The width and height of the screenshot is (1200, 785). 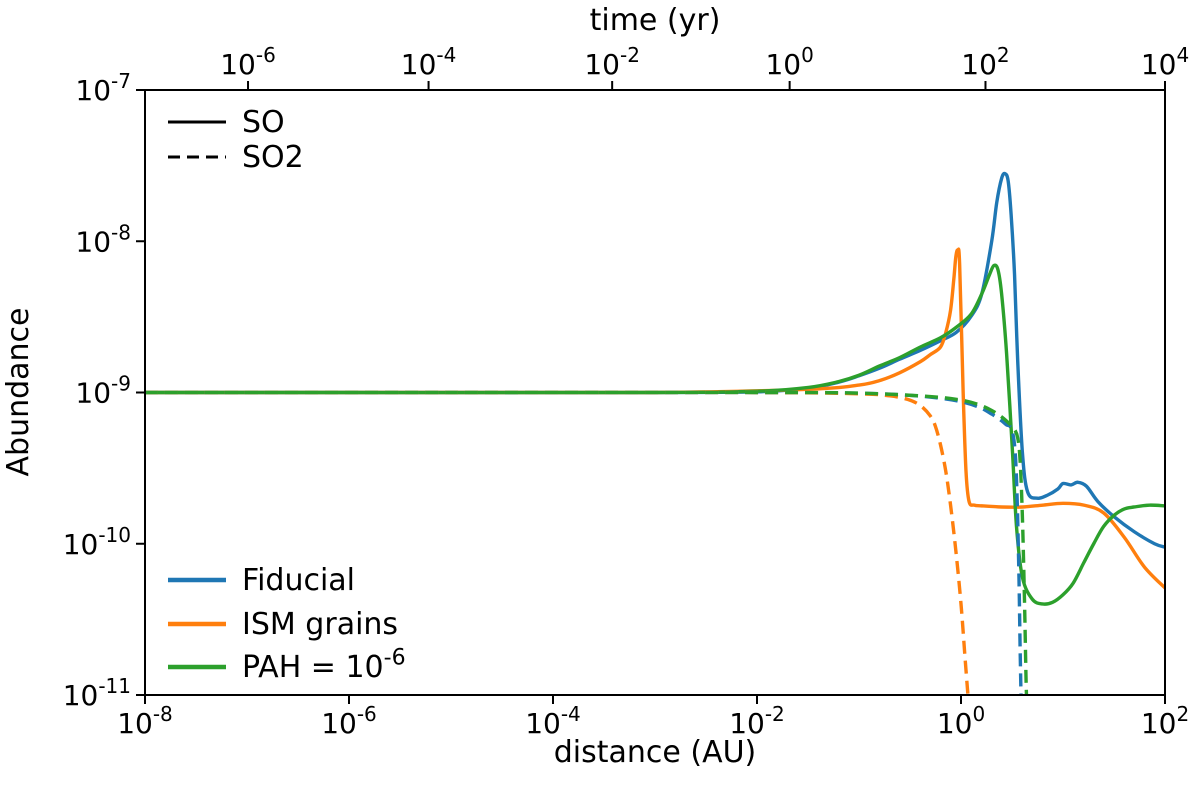 I want to click on top-tick-label-0: 10⁻⁶, so click(x=248, y=62).